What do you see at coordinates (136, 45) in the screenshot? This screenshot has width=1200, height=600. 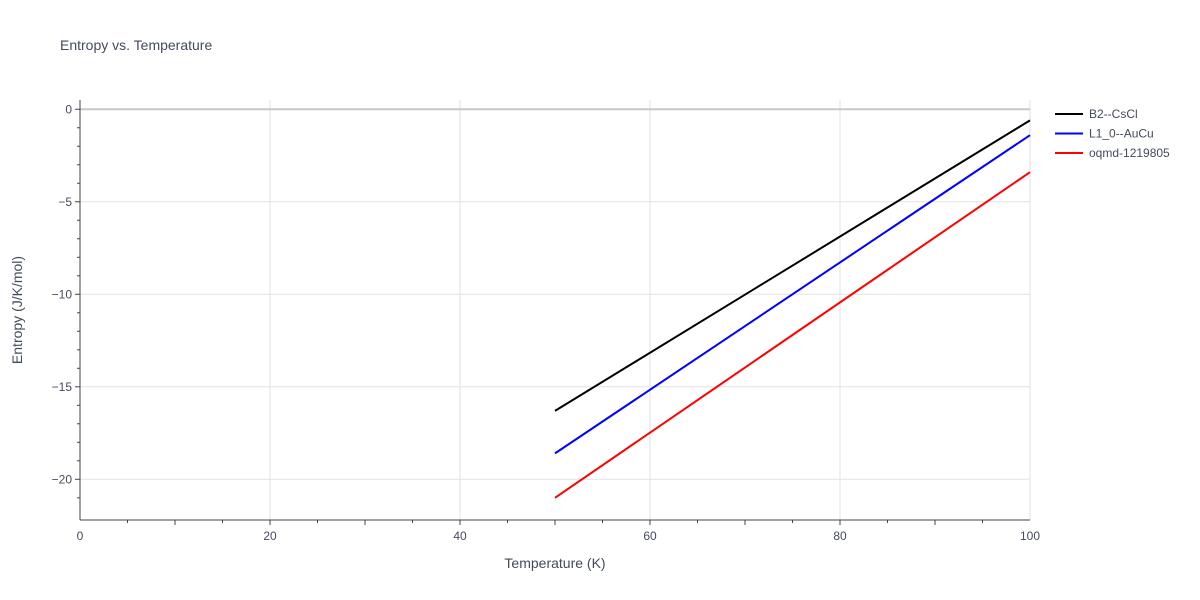 I see `chart-title: Entropy vs. Temperature` at bounding box center [136, 45].